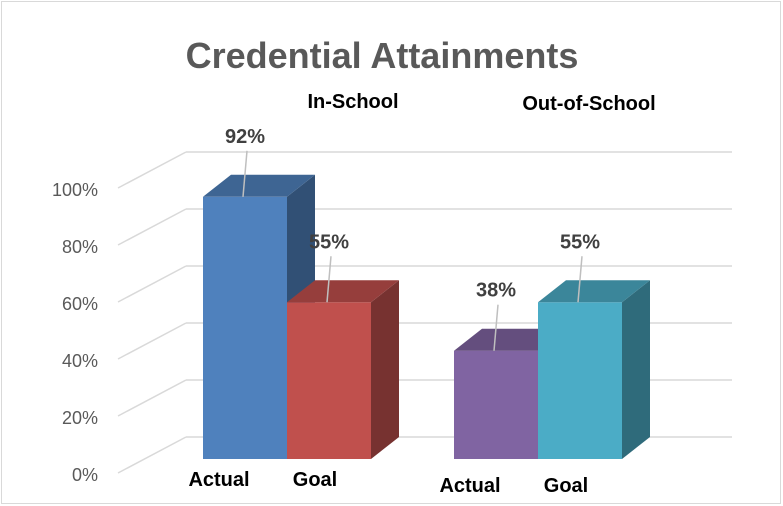 The height and width of the screenshot is (506, 783). What do you see at coordinates (352, 102) in the screenshot?
I see `group-label-in-school: In-School` at bounding box center [352, 102].